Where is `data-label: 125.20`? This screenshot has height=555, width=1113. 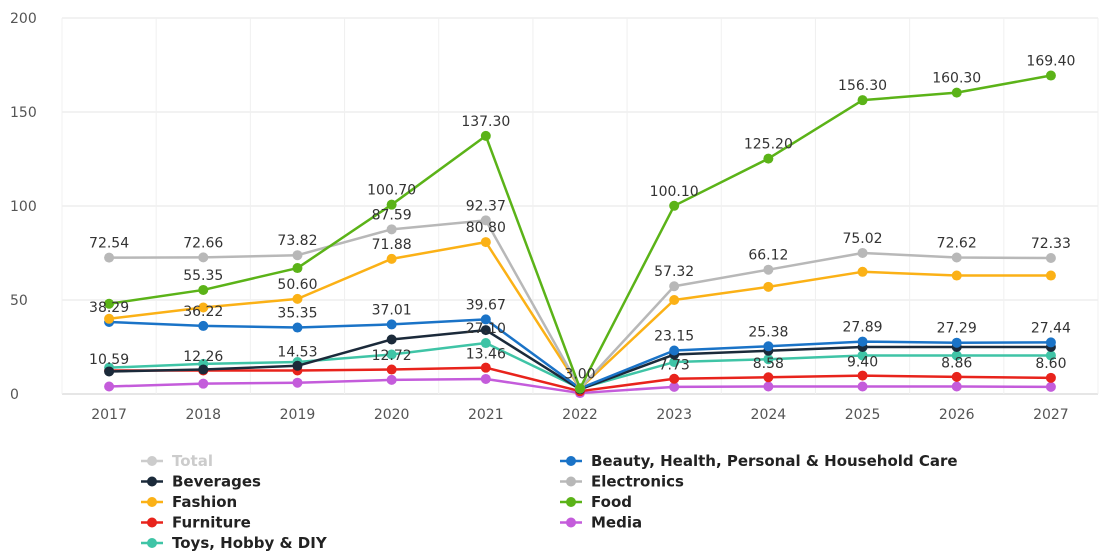 data-label: 125.20 is located at coordinates (768, 145).